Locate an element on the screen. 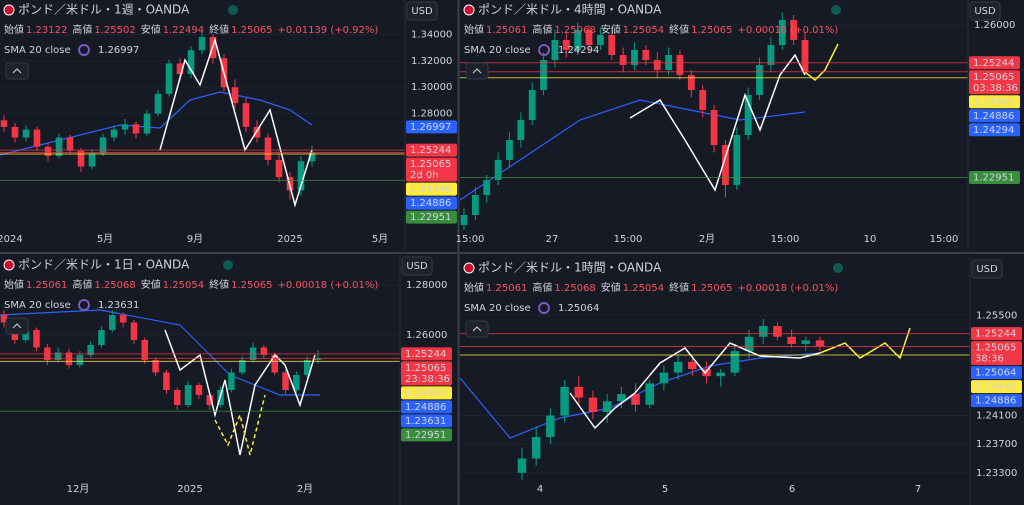 The width and height of the screenshot is (1024, 505). x-tick-label: 5 is located at coordinates (665, 489).